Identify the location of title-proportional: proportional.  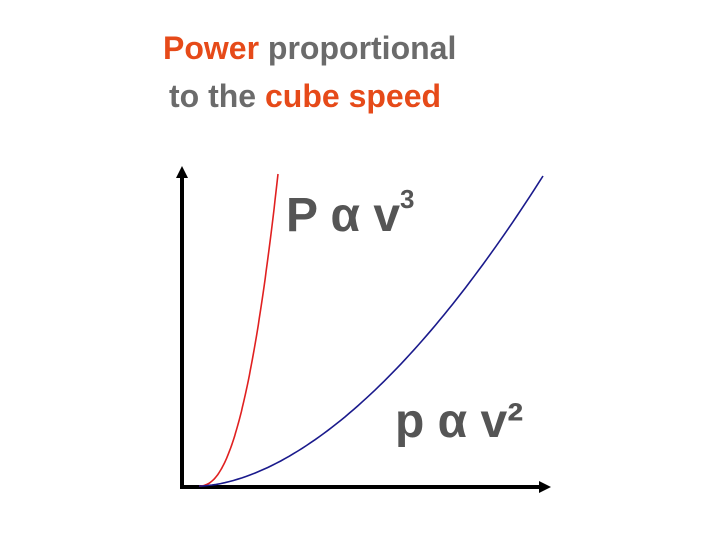
(358, 48).